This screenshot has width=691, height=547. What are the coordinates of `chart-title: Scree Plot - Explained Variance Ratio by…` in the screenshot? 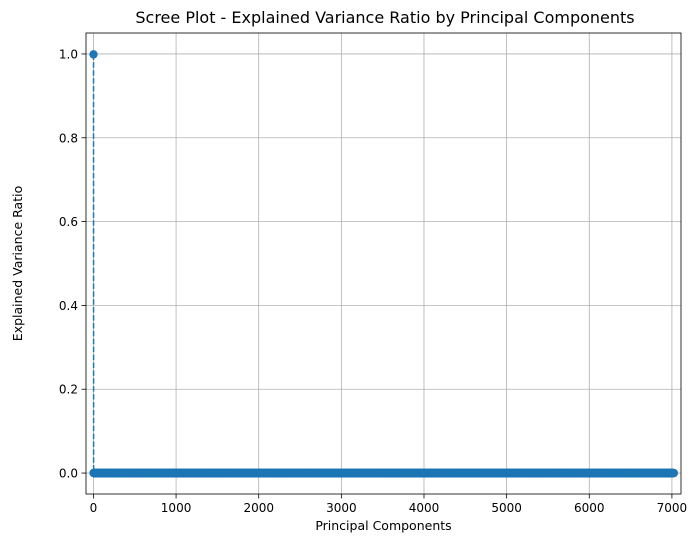 It's located at (384, 17).